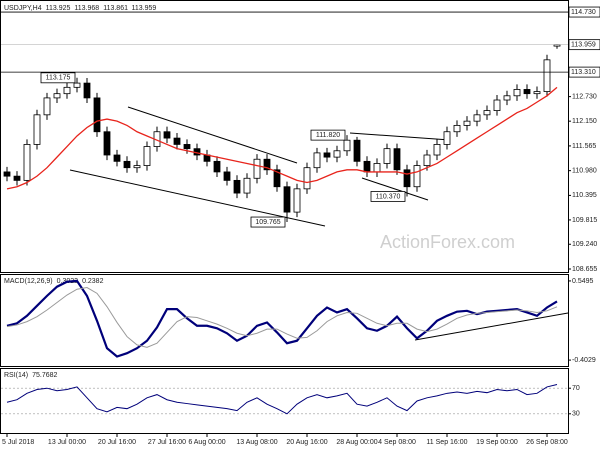 This screenshot has height=450, width=600. I want to click on y-tick-label: 109.240, so click(584, 244).